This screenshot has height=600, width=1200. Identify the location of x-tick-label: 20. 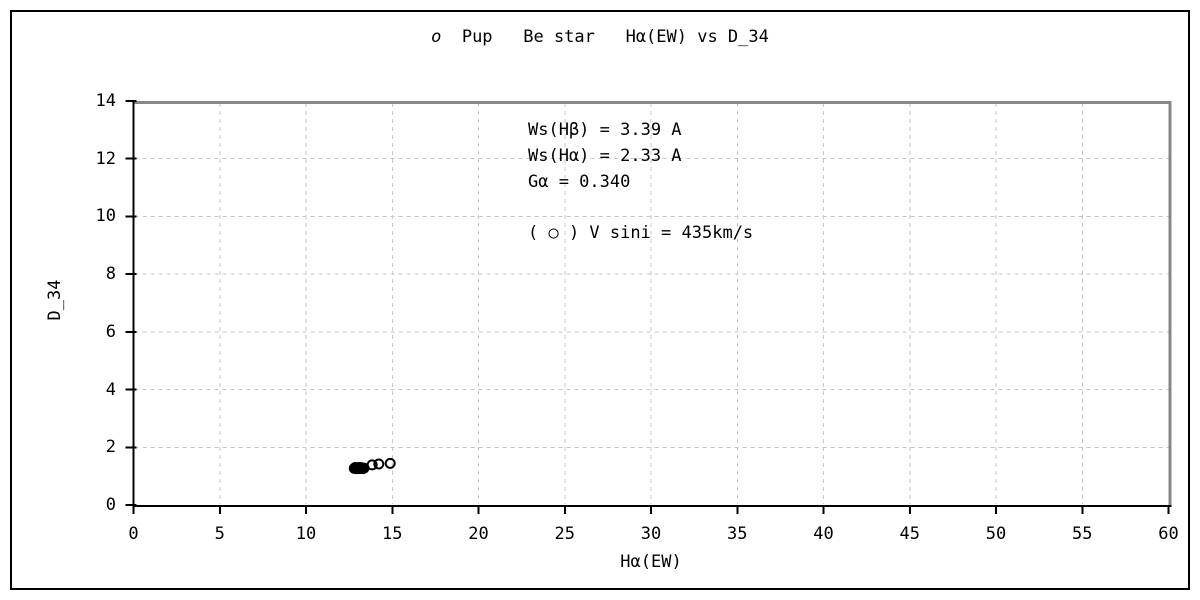
(478, 534).